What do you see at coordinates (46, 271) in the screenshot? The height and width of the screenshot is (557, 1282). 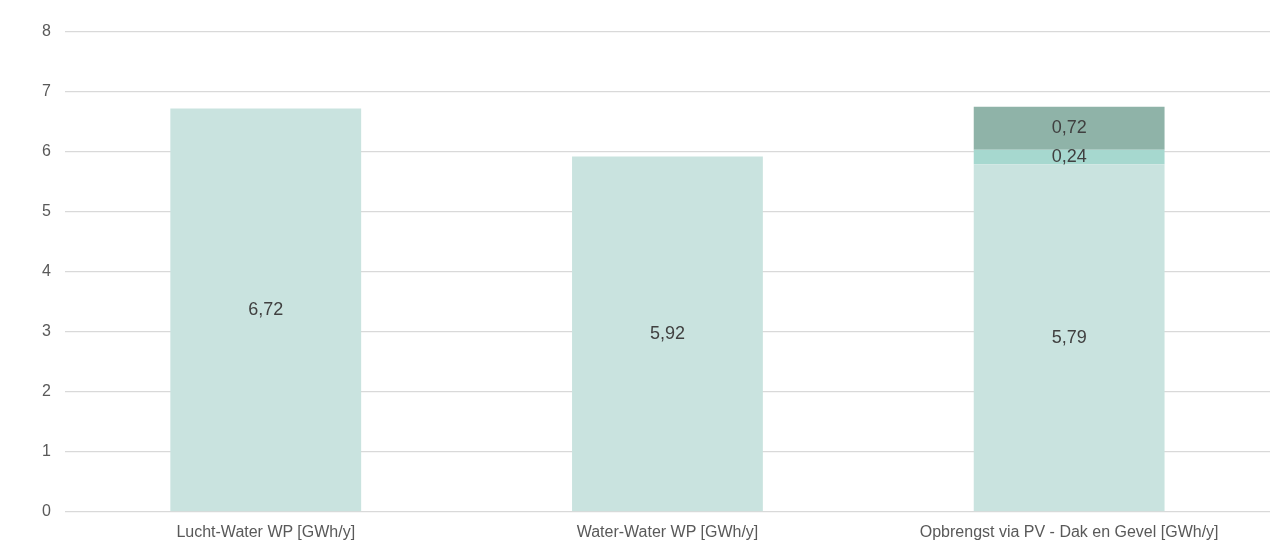 I see `y-tick-label: 4` at bounding box center [46, 271].